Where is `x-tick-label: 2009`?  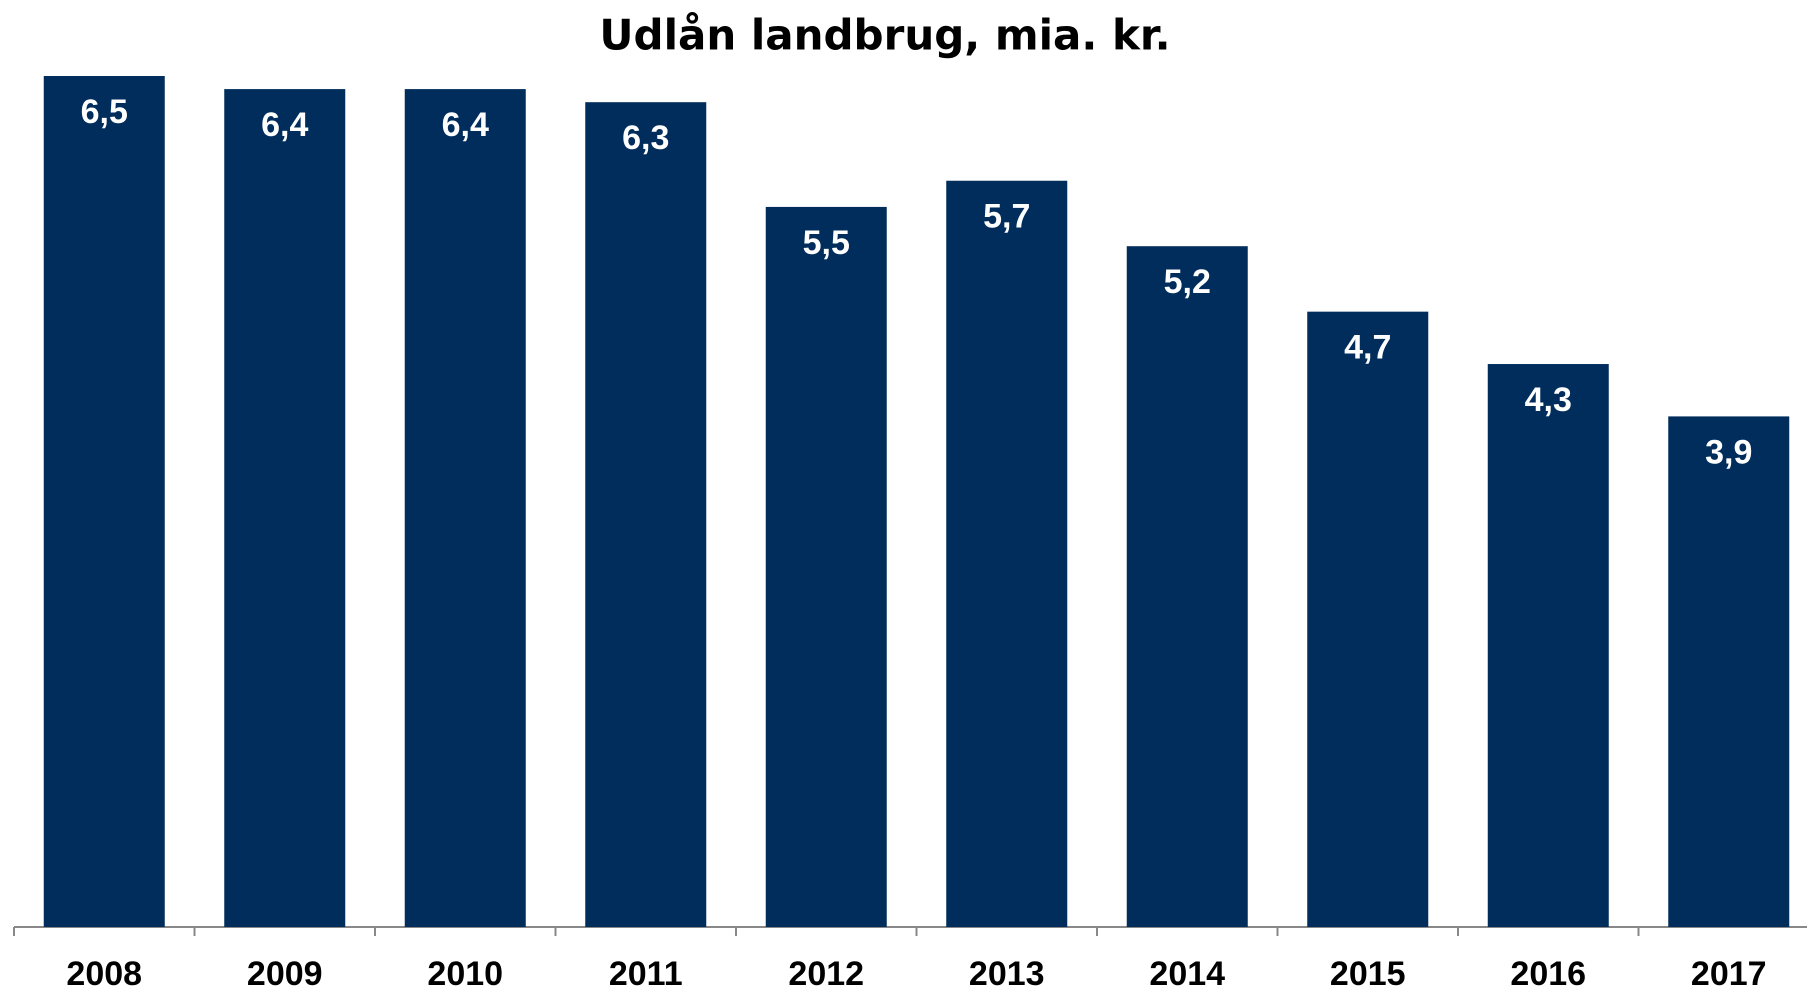 x-tick-label: 2009 is located at coordinates (285, 974).